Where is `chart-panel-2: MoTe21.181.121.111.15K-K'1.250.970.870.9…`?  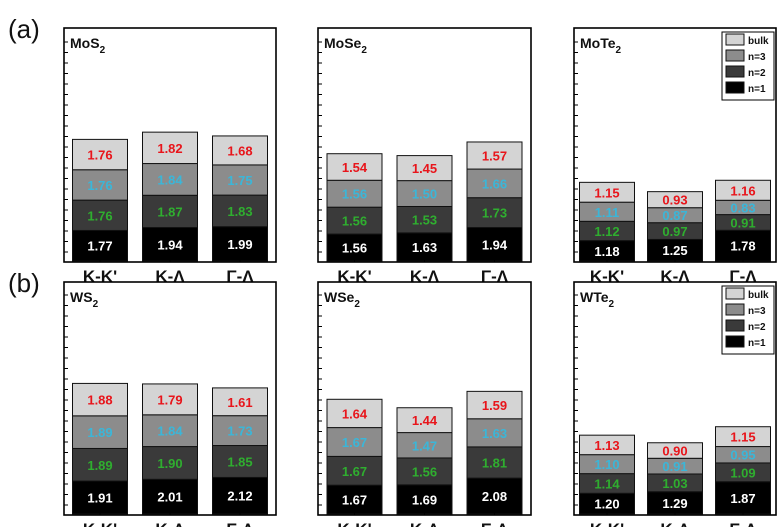 chart-panel-2: MoTe21.181.121.111.15K-K'1.250.970.870.9… is located at coordinates (675, 156).